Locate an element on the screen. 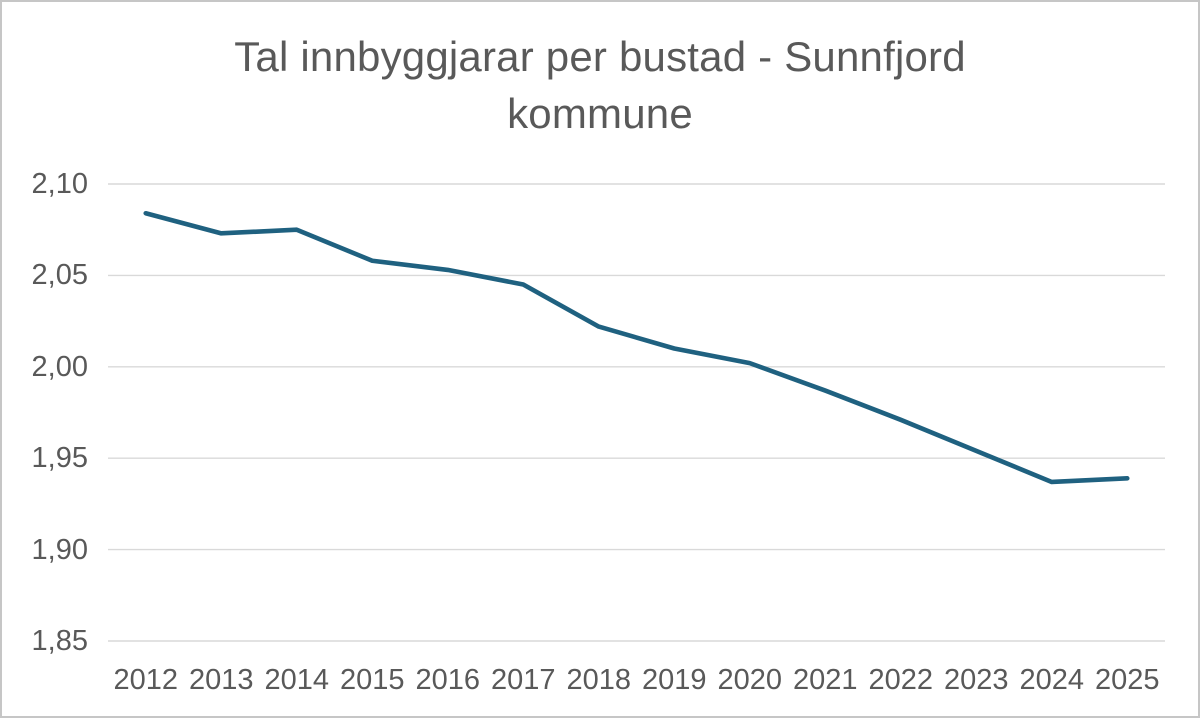 The height and width of the screenshot is (718, 1200). x-tick-label: 2012 is located at coordinates (145, 680).